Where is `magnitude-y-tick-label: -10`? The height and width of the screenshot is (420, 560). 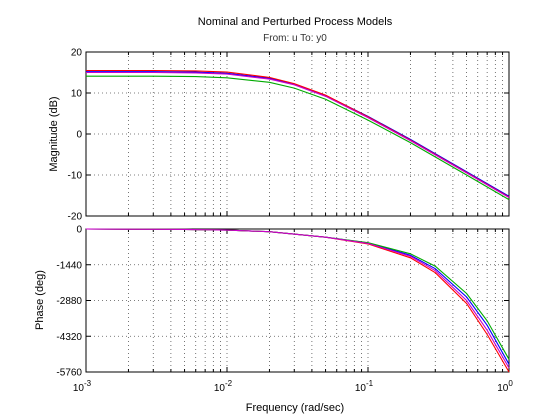
magnitude-y-tick-label: -10 is located at coordinates (75, 176).